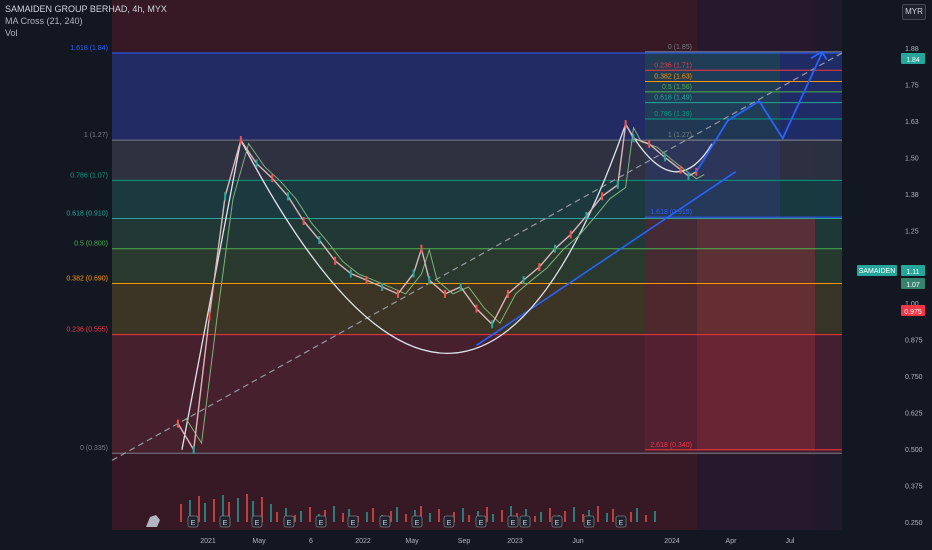  Describe the element at coordinates (464, 541) in the screenshot. I see `time-tick-5: Sep` at that location.